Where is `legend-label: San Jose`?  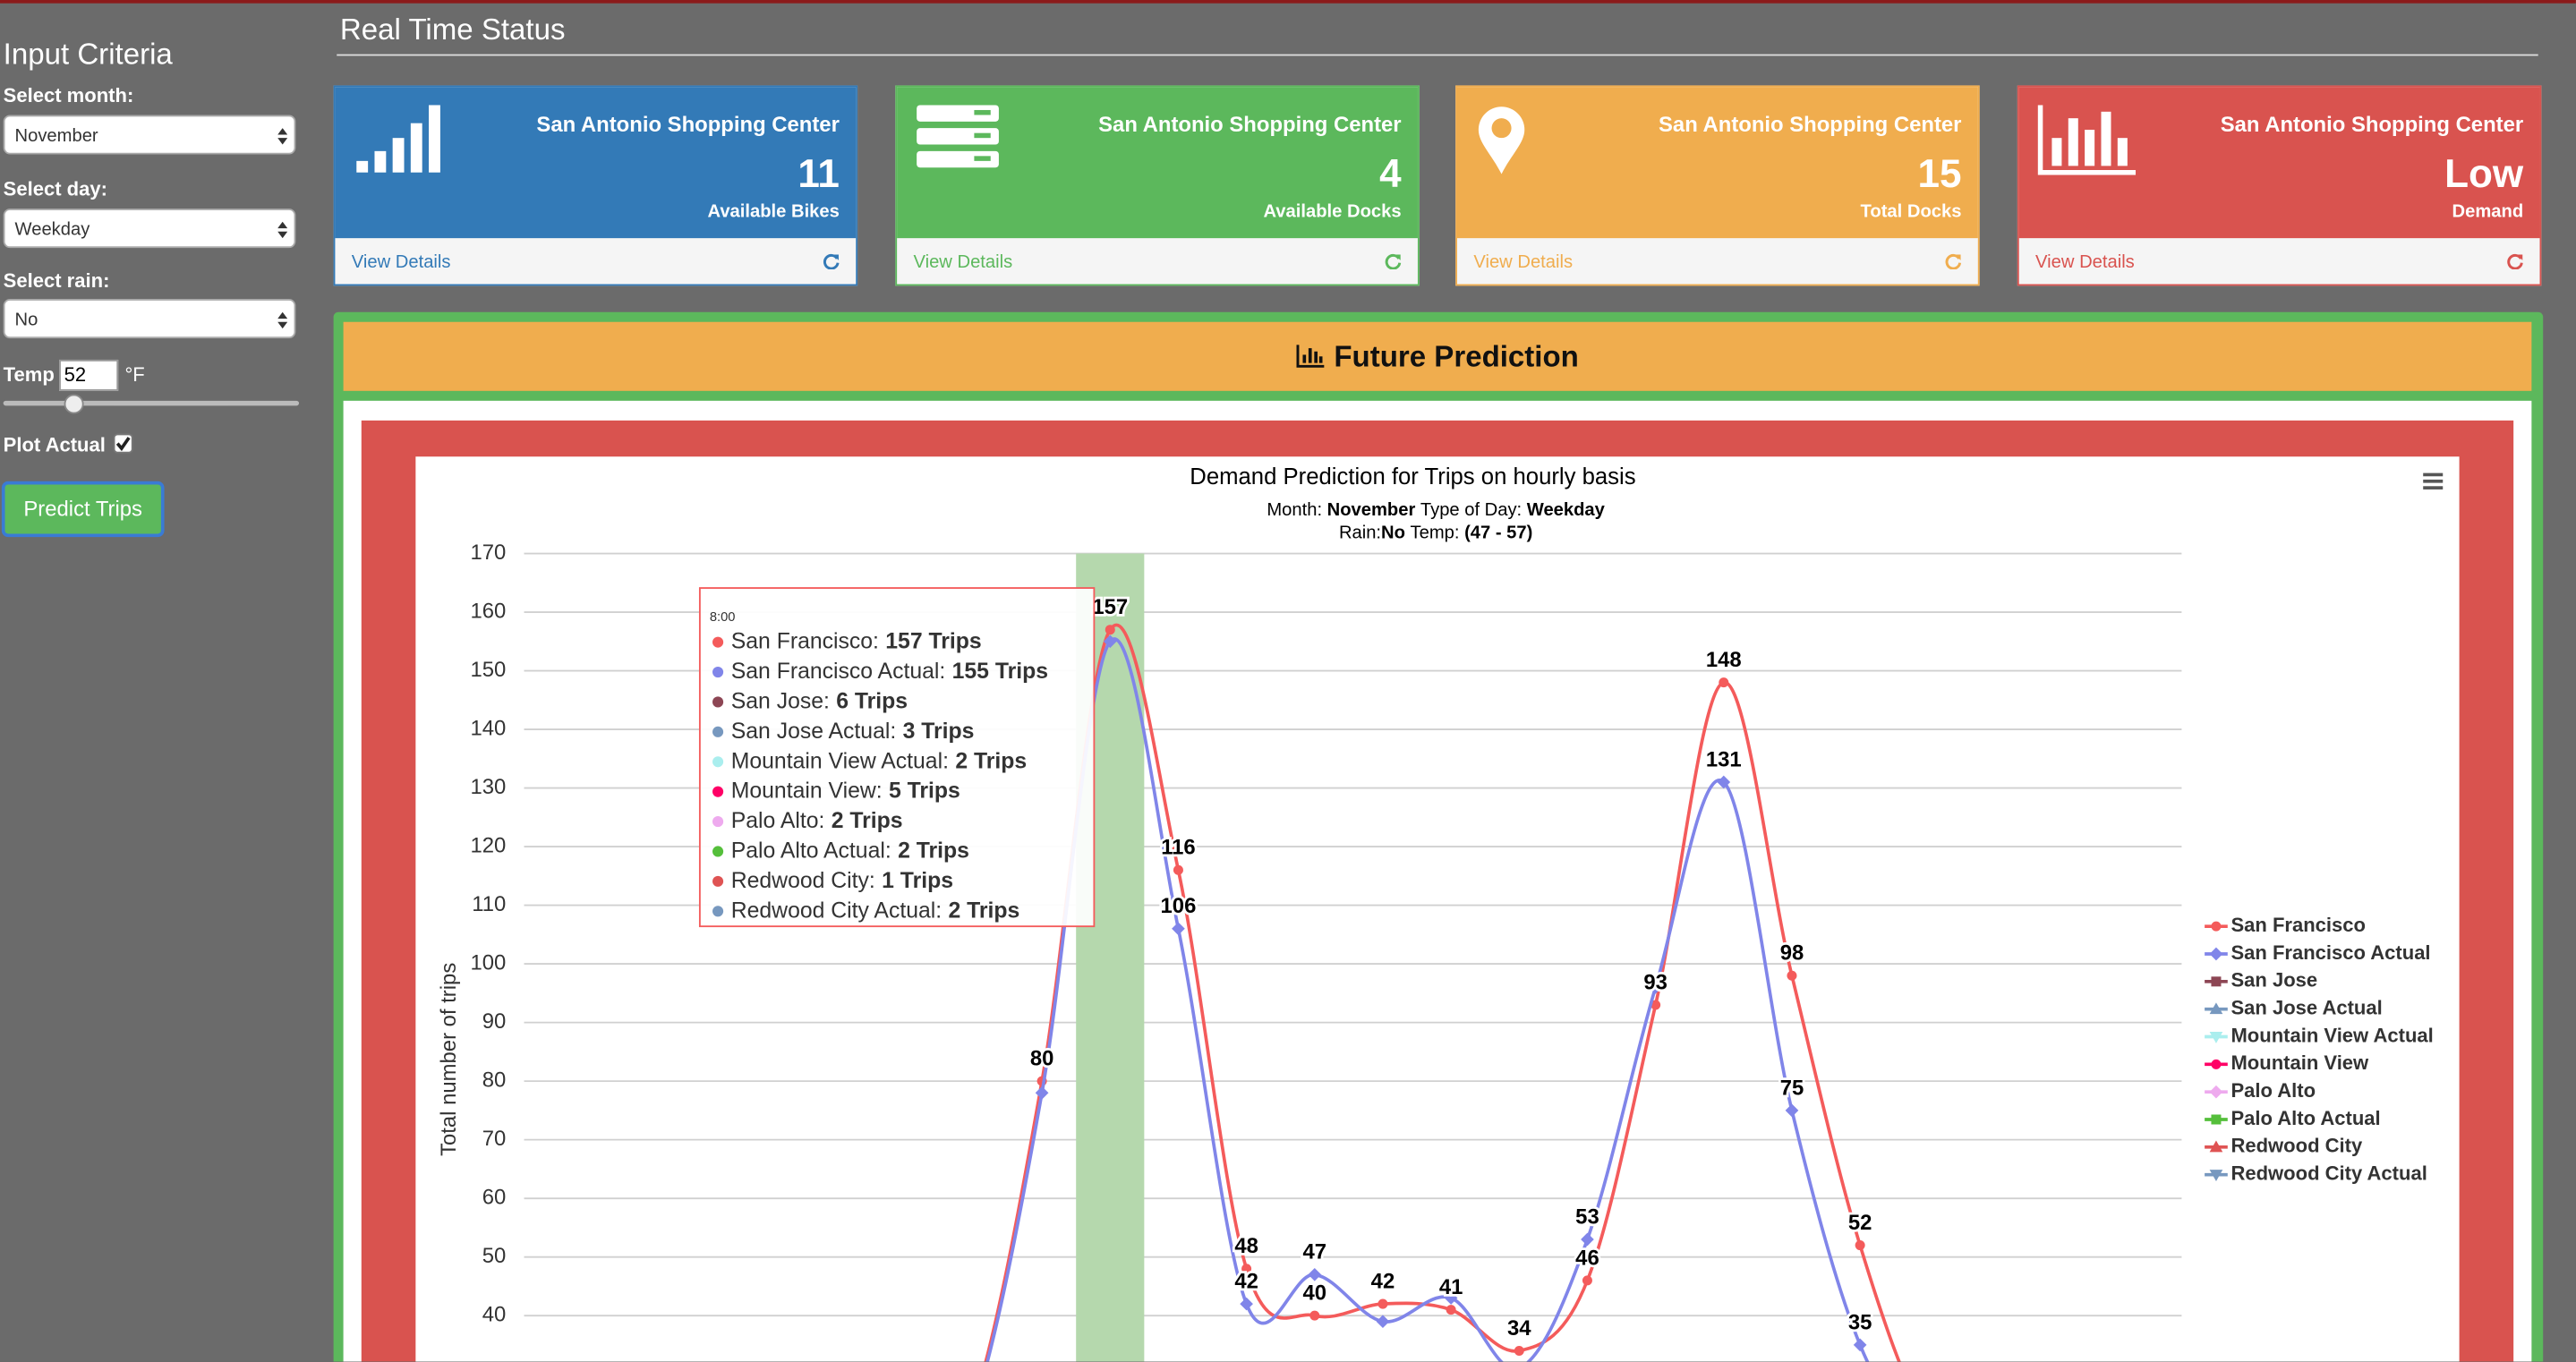
legend-label: San Jose is located at coordinates (2274, 981).